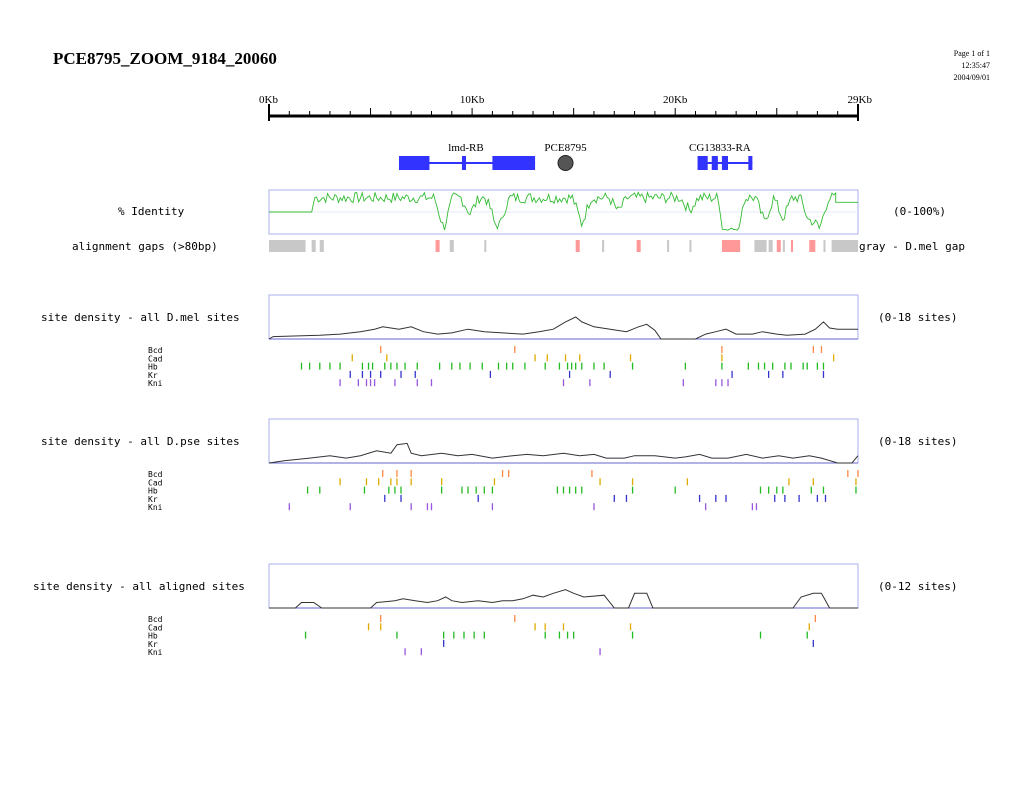 The height and width of the screenshot is (800, 1035). What do you see at coordinates (151, 211) in the screenshot?
I see `identity-label: % Identity` at bounding box center [151, 211].